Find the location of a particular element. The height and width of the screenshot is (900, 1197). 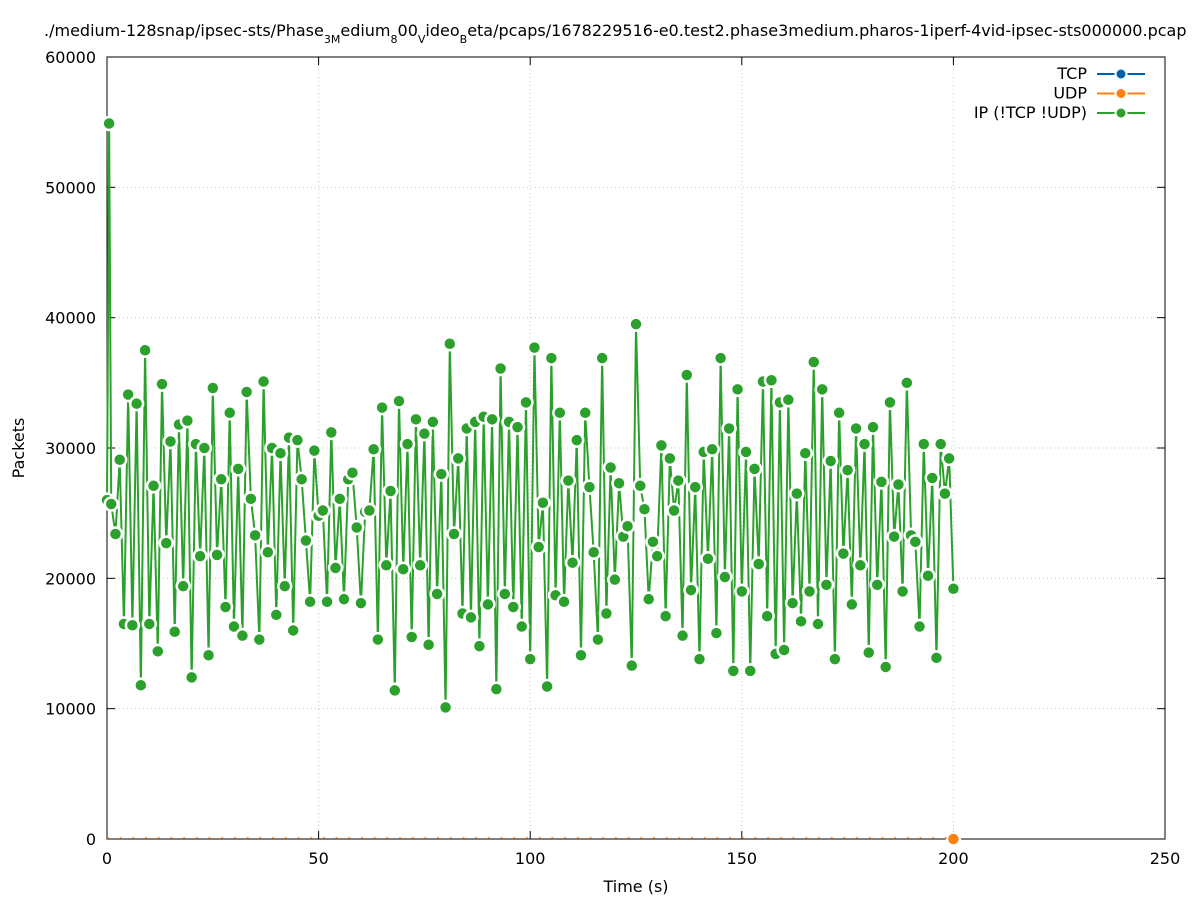

chart-title-part: V is located at coordinates (422, 39).